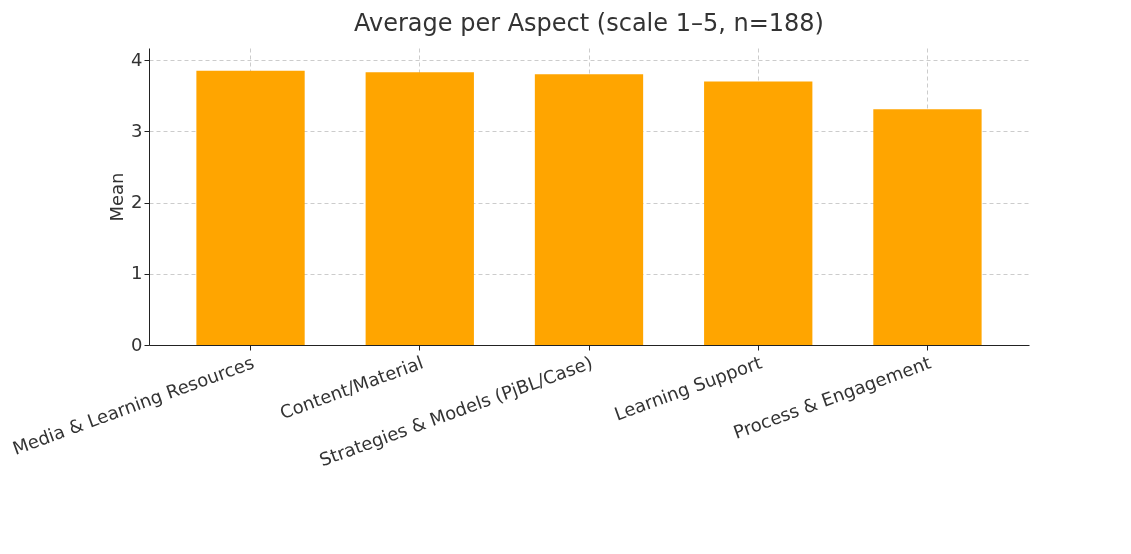 Image resolution: width=1131 pixels, height=554 pixels. I want to click on chart-title: Average per Aspect (scale 1–5, n=188), so click(589, 23).